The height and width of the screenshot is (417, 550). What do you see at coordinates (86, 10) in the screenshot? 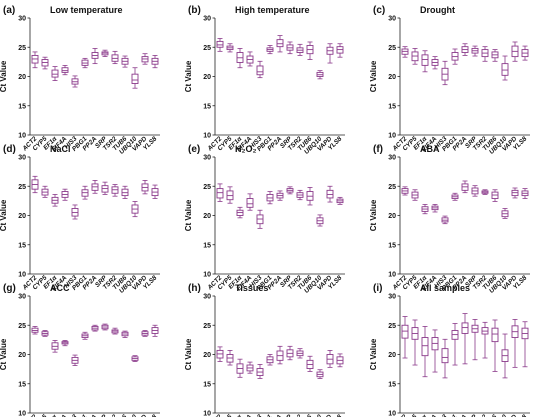
I see `panel-title: Low temperature` at bounding box center [86, 10].